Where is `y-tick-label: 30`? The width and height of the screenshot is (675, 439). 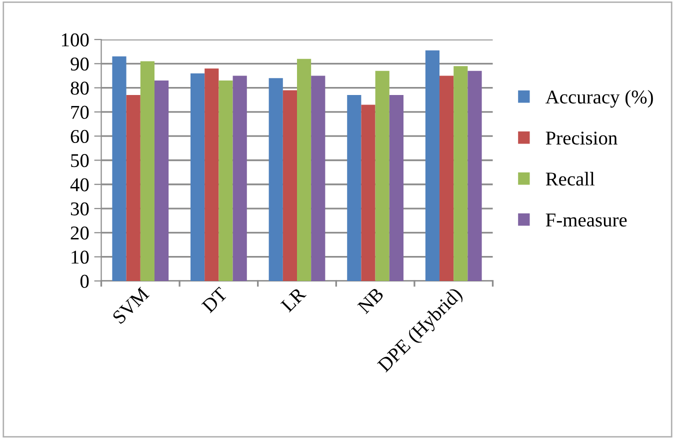 y-tick-label: 30 is located at coordinates (79, 209).